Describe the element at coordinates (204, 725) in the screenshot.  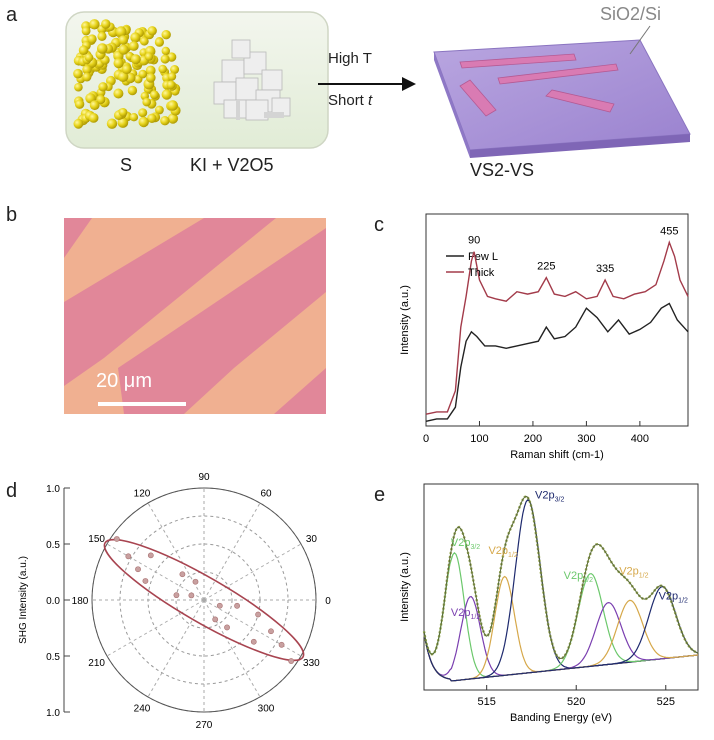
I see `angle-label: 270` at that location.